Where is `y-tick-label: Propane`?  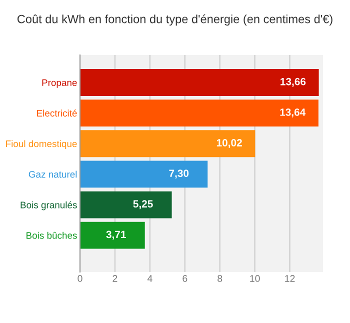
y-tick-label: Propane is located at coordinates (59, 83).